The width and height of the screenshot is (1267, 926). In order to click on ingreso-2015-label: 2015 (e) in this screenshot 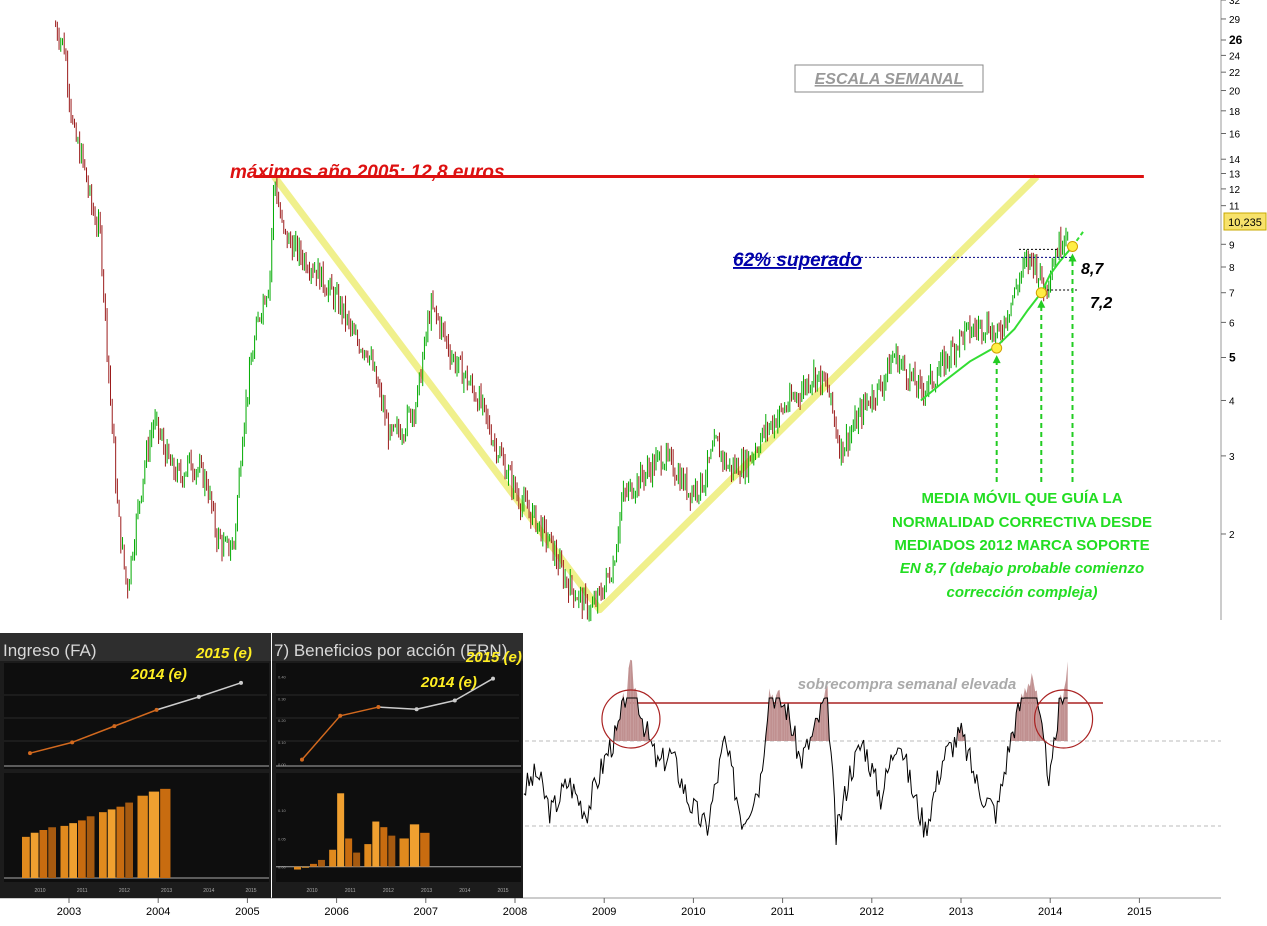, I will do `click(223, 653)`.